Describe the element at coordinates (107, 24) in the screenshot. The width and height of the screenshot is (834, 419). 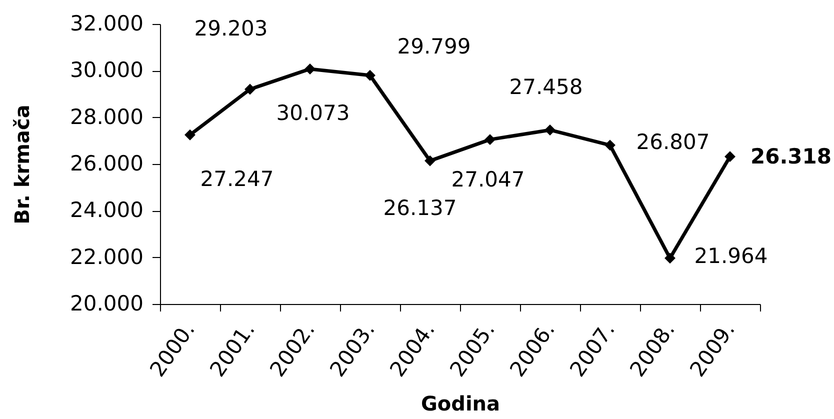
I see `y-tick-label: 32.000` at that location.